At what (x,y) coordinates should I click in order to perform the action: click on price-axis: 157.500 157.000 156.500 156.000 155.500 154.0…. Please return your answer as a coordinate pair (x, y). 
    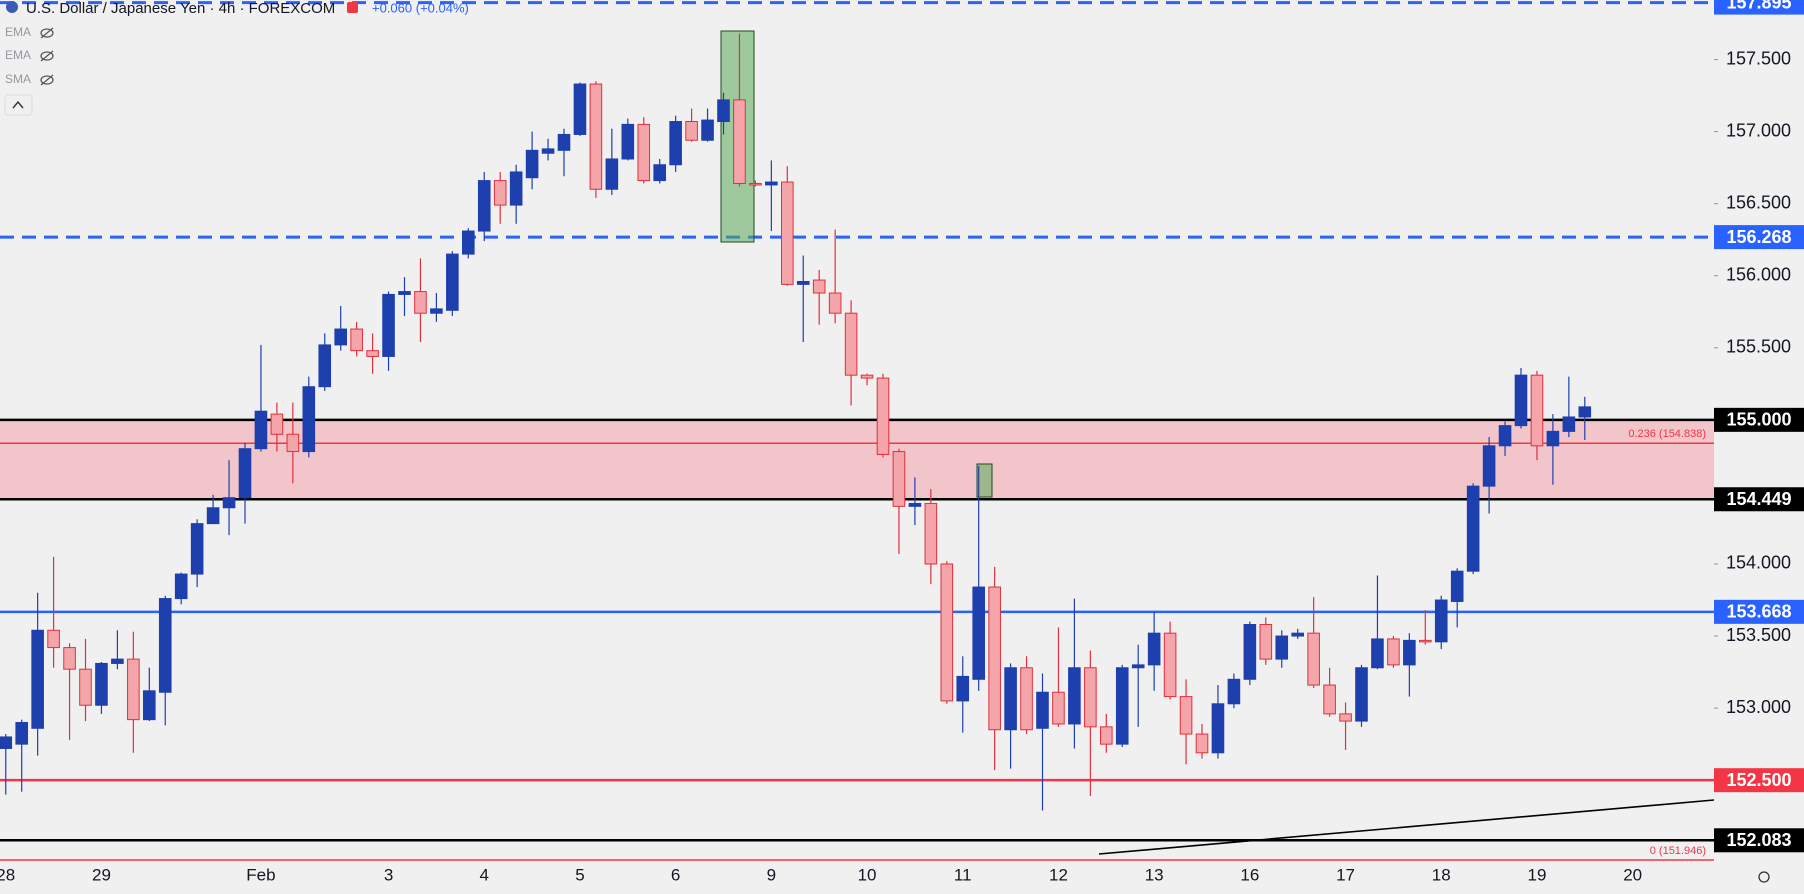
    Looking at the image, I should click on (1759, 447).